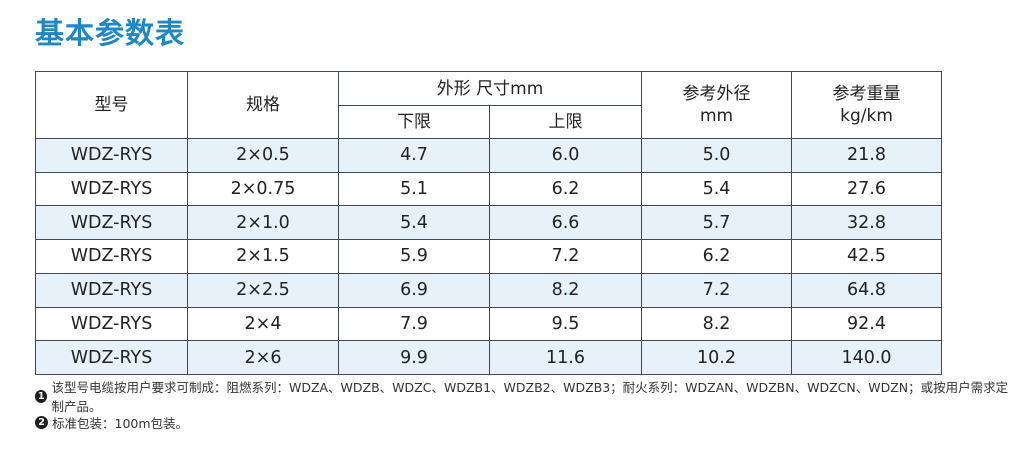  Describe the element at coordinates (716, 223) in the screenshot. I see `cell-od: 5.7` at that location.